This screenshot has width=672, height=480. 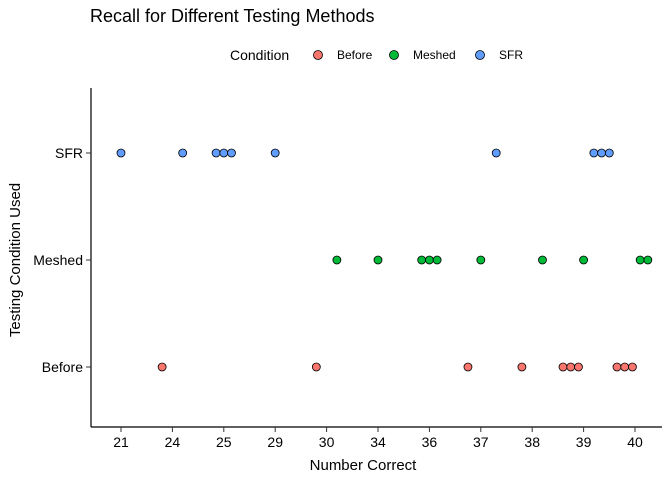 I want to click on x-tick-label: 21, so click(x=121, y=442).